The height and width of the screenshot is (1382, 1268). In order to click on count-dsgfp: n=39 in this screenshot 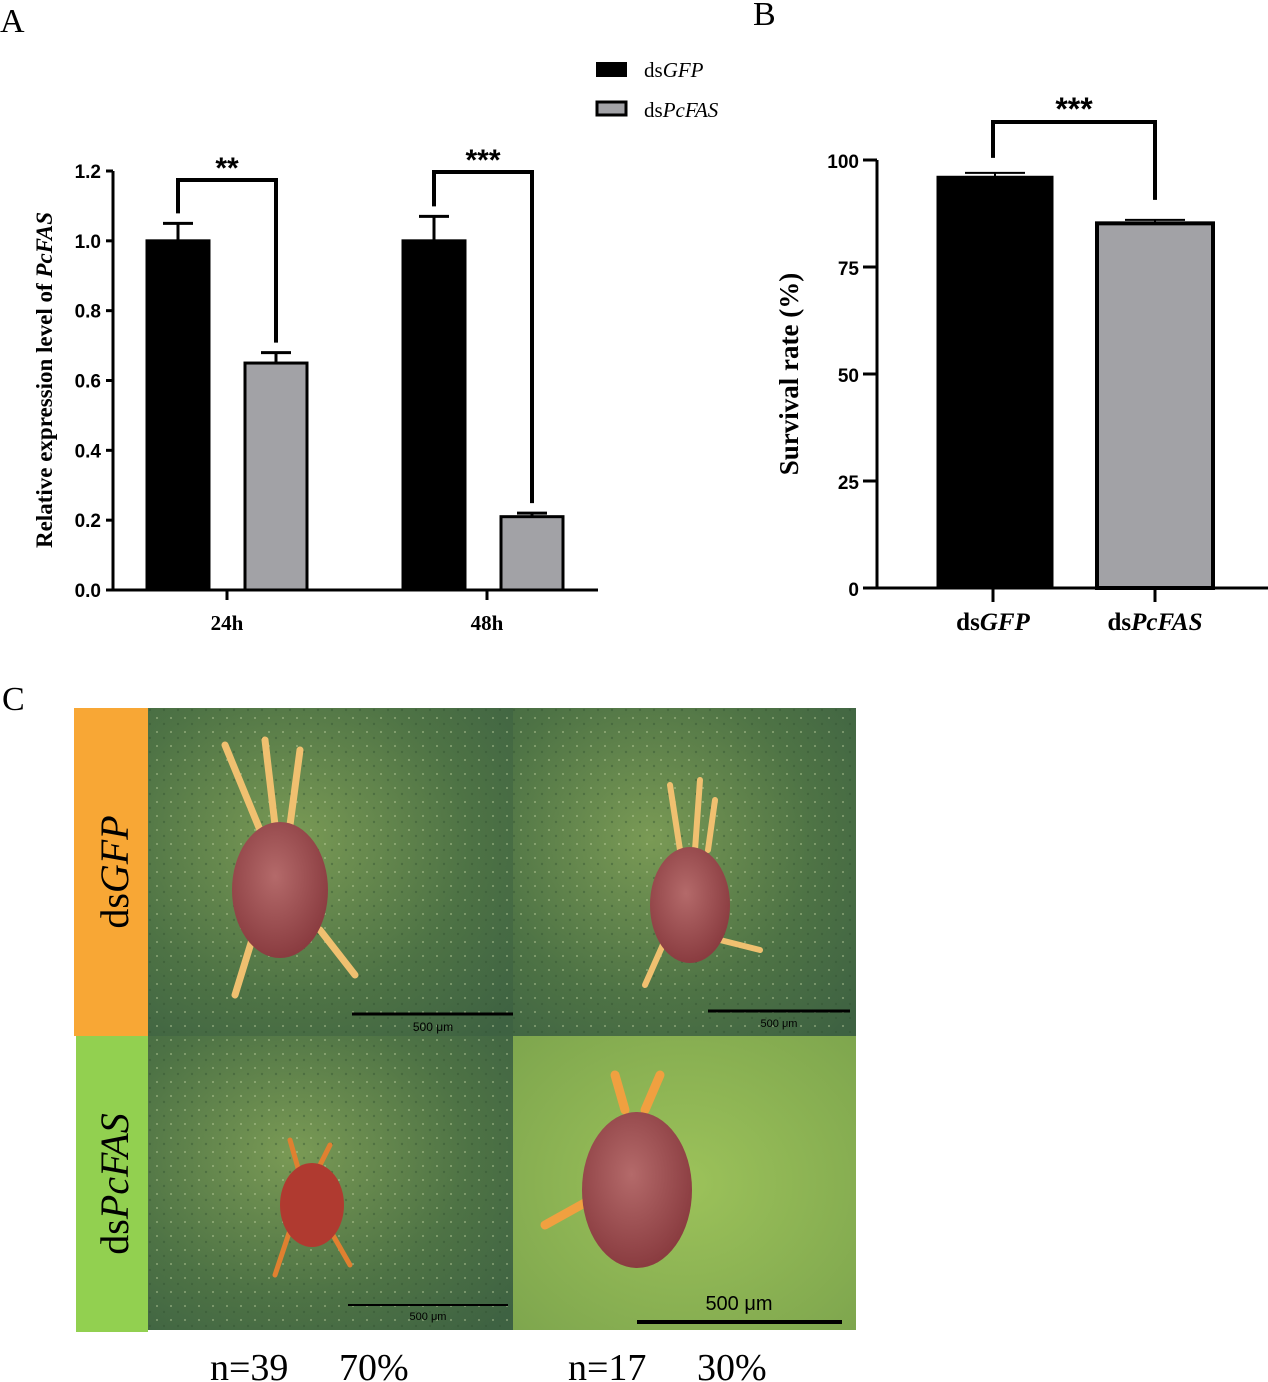, I will do `click(249, 1364)`.